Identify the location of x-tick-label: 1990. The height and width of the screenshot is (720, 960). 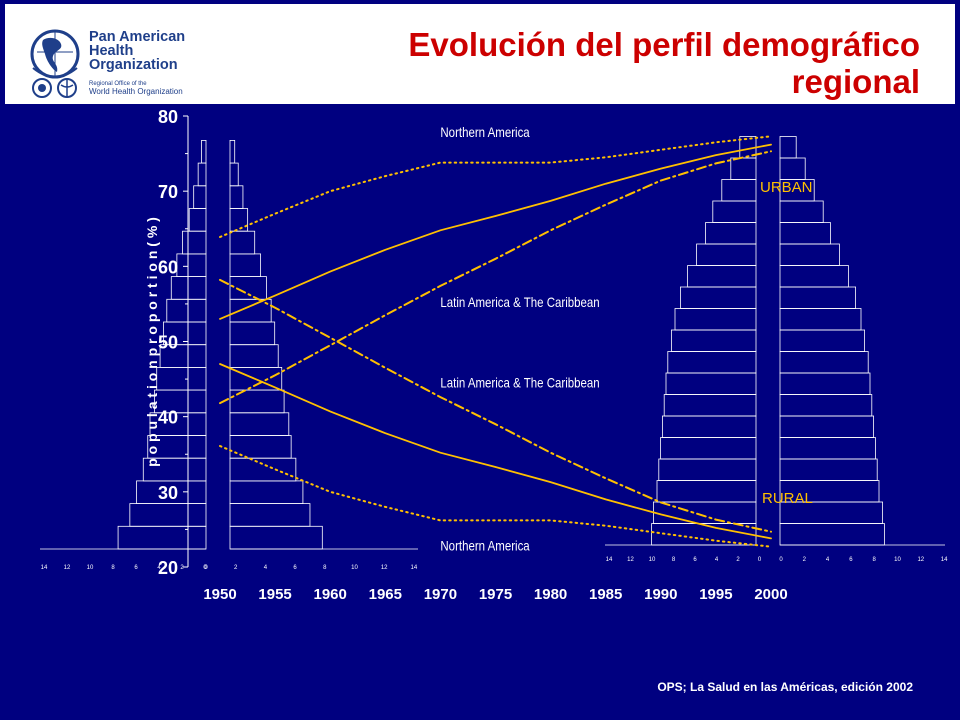
(660, 594).